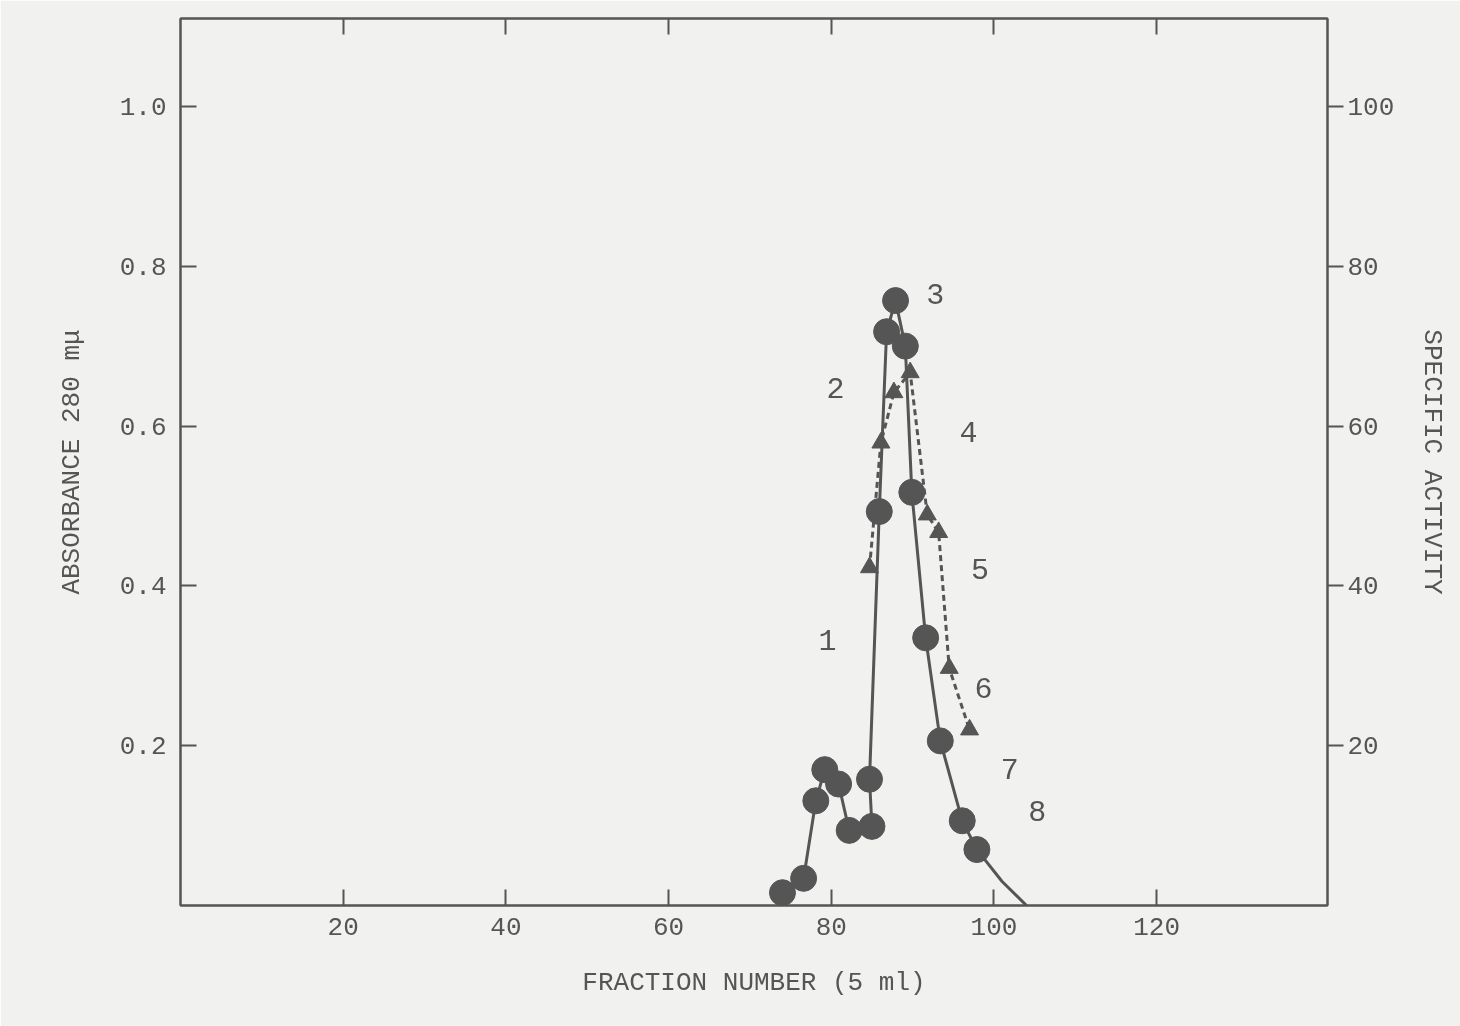 Image resolution: width=1460 pixels, height=1026 pixels. Describe the element at coordinates (1009, 770) in the screenshot. I see `annotation: 7` at that location.